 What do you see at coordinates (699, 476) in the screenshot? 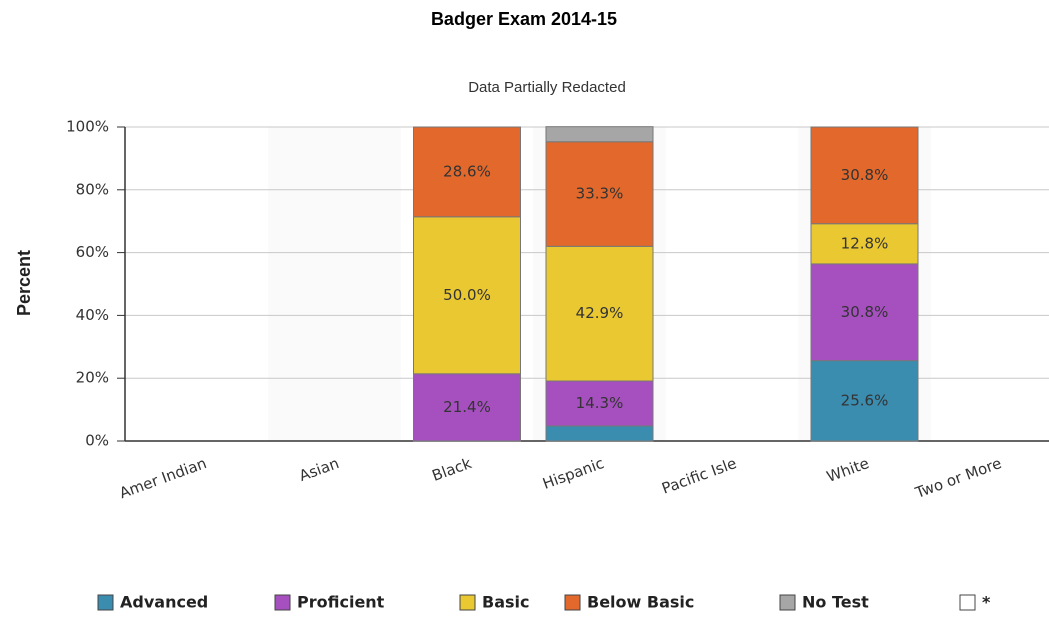
I see `x-tick-label: Pacific Isle` at bounding box center [699, 476].